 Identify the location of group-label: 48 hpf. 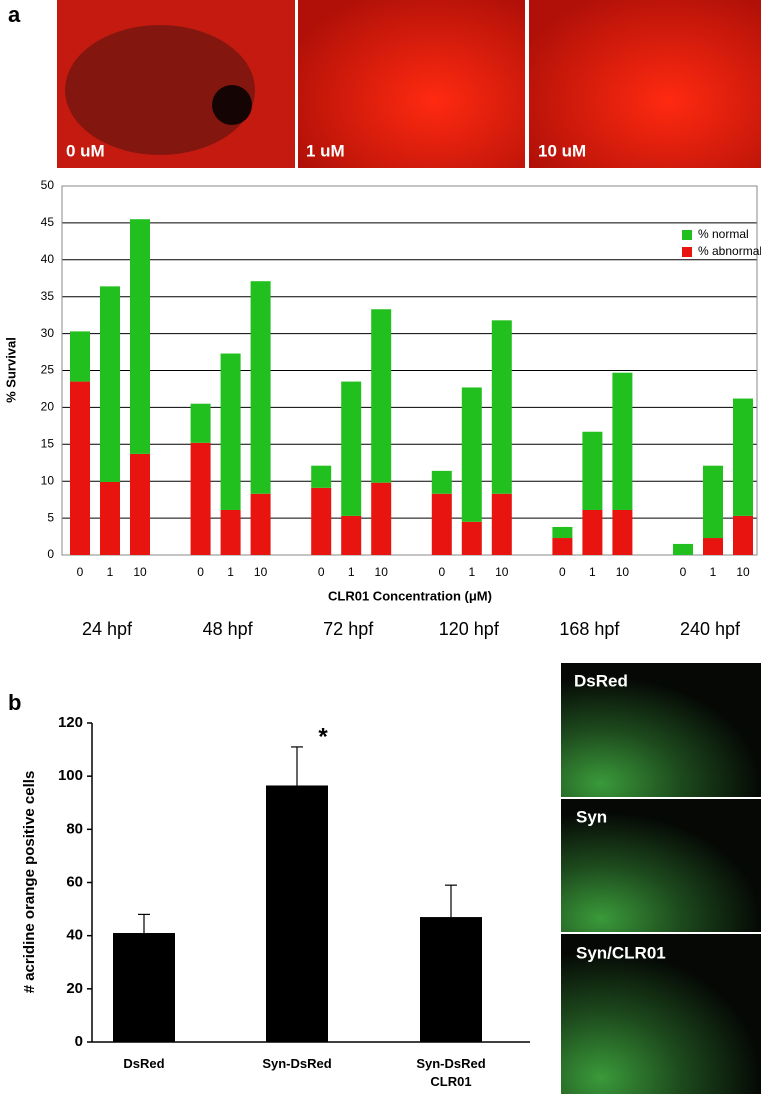
(228, 629).